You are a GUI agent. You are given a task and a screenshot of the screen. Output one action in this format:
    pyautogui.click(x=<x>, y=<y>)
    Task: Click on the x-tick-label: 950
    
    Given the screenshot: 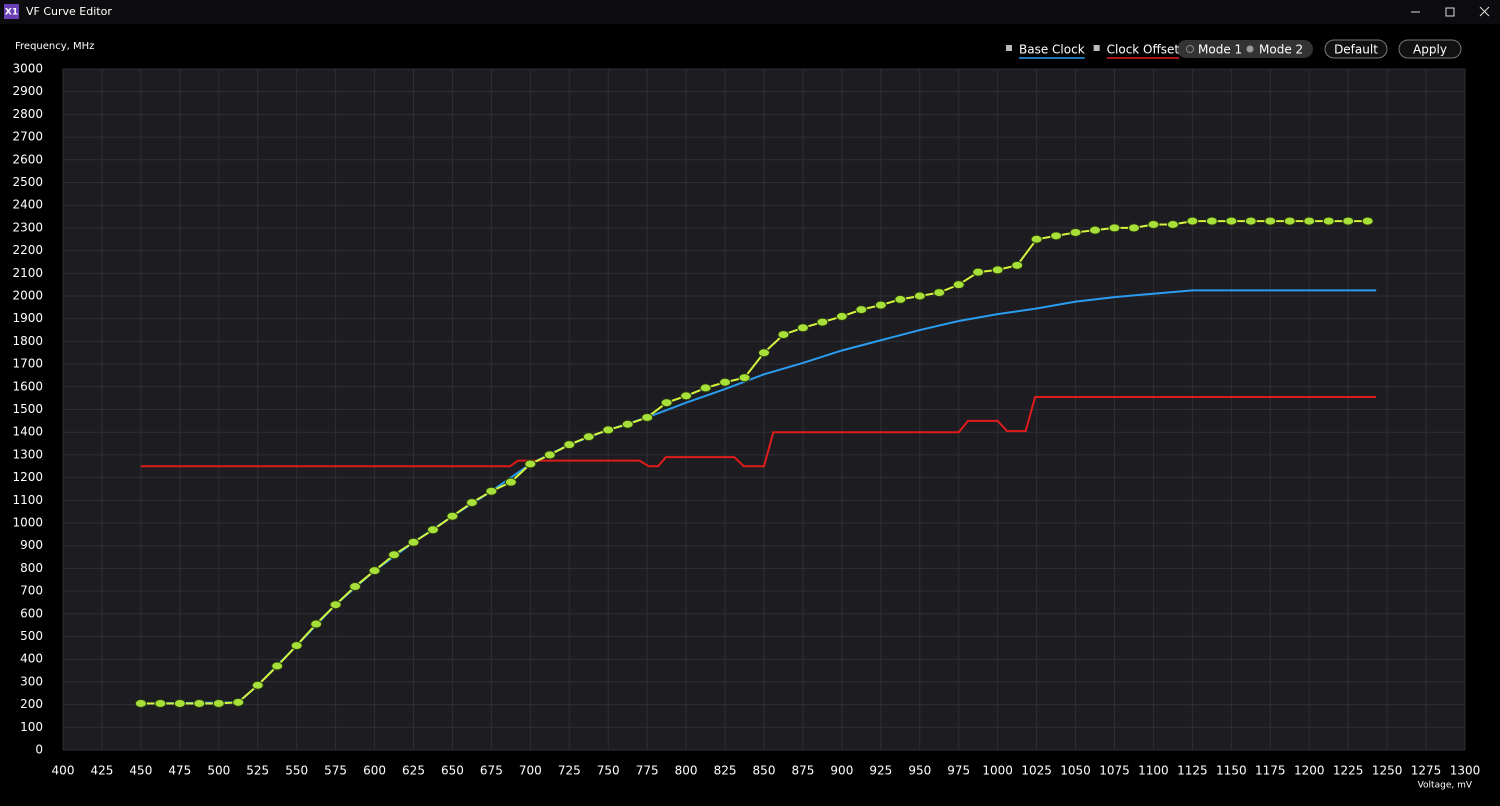 What is the action you would take?
    pyautogui.click(x=919, y=771)
    